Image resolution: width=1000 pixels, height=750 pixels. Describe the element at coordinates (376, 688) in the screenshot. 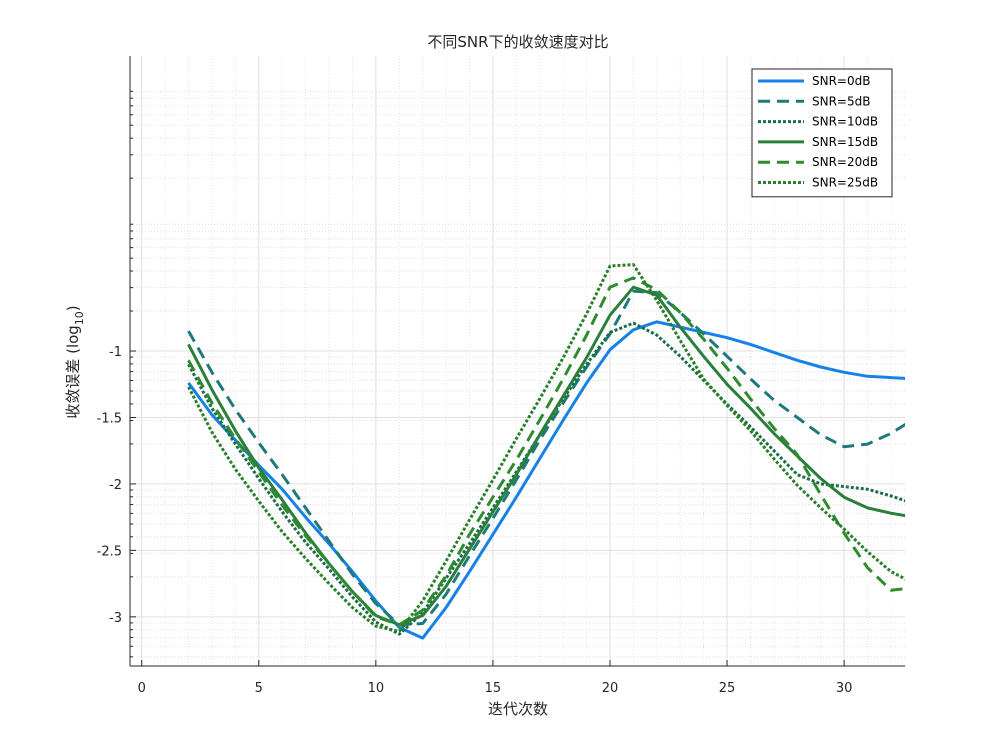

I see `x-tick-label: 10` at that location.